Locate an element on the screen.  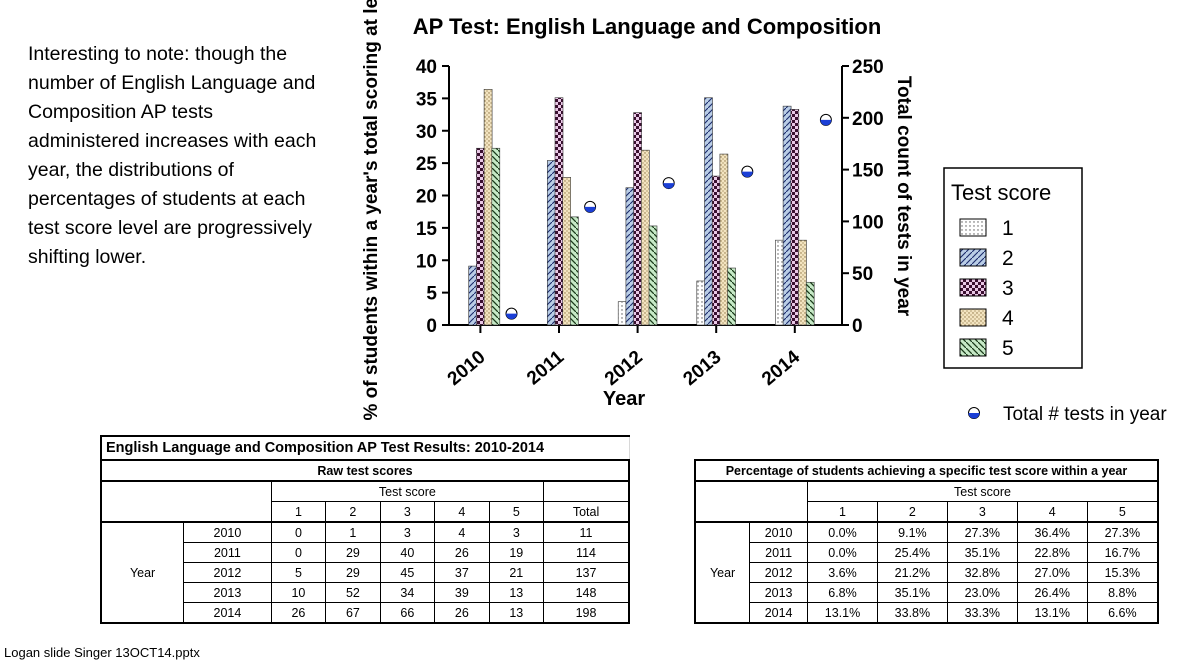
legend-label-4: 4 is located at coordinates (1008, 318).